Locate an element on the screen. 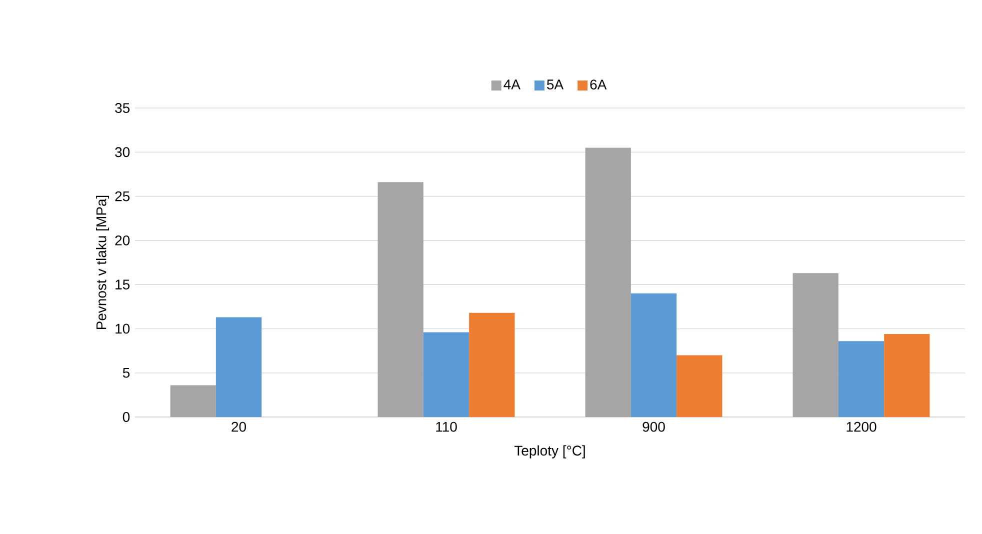 This screenshot has width=982, height=534. x-tick-label: 1200 is located at coordinates (861, 427).